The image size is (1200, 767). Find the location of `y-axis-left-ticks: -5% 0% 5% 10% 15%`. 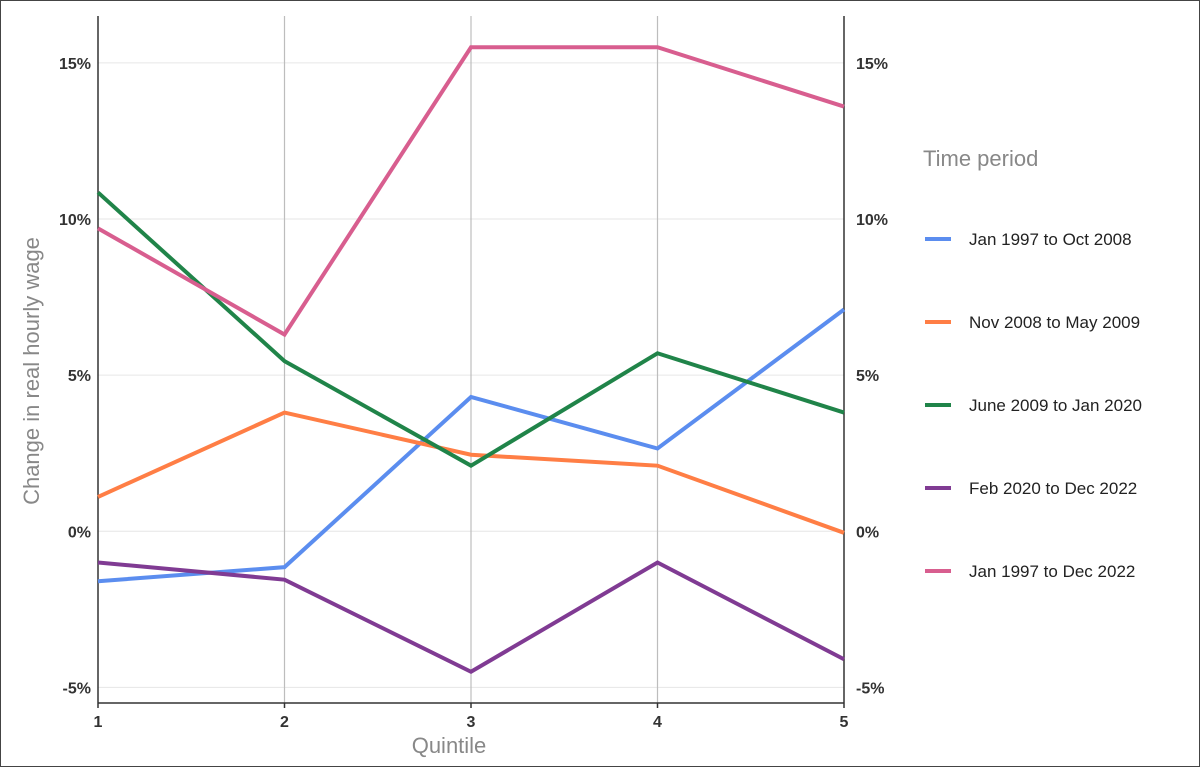

y-axis-left-ticks: -5% 0% 5% 10% 15% is located at coordinates (75, 377).